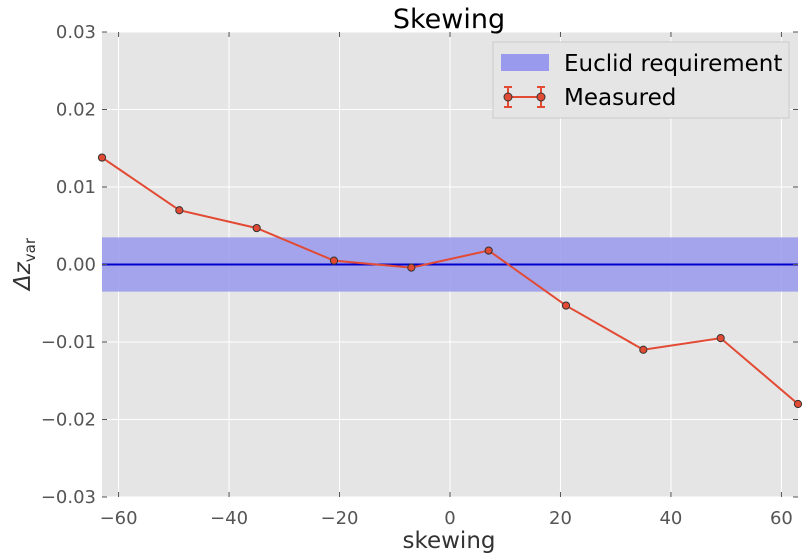 This screenshot has width=806, height=560. Describe the element at coordinates (68, 342) in the screenshot. I see `y-tick-label: −0.01` at that location.